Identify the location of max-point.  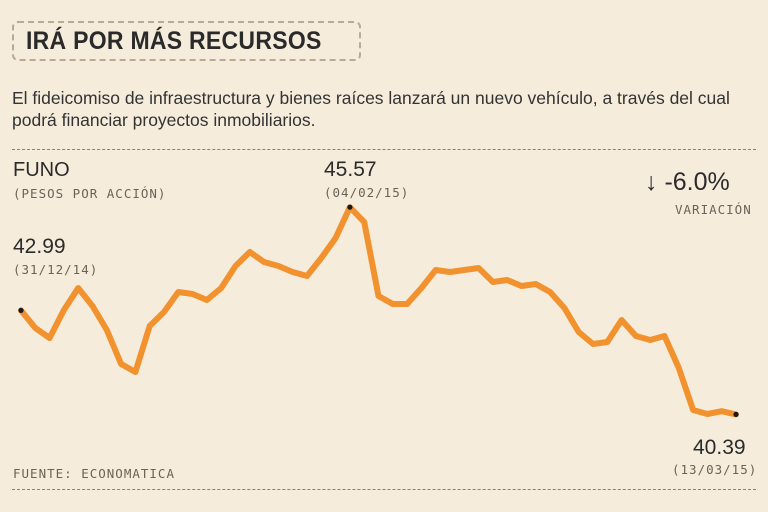
(350, 207).